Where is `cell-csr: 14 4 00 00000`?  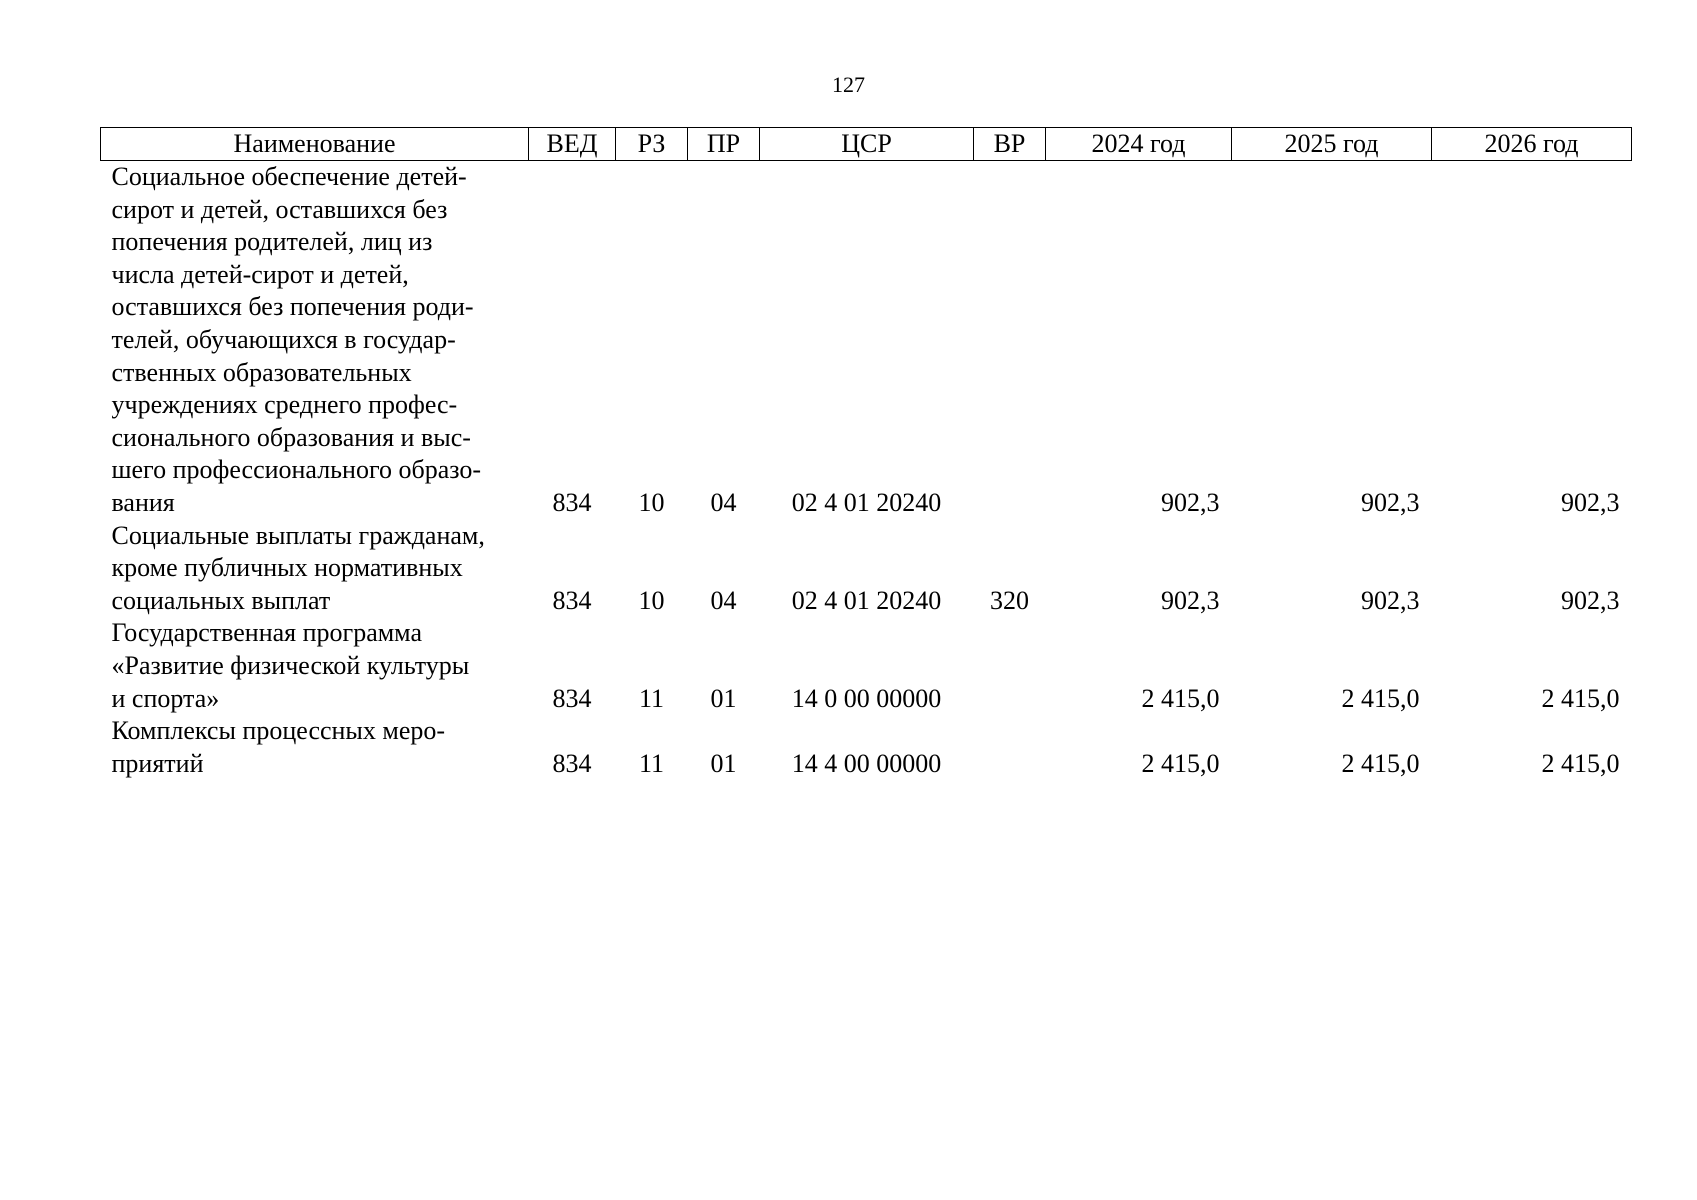 cell-csr: 14 4 00 00000 is located at coordinates (866, 763).